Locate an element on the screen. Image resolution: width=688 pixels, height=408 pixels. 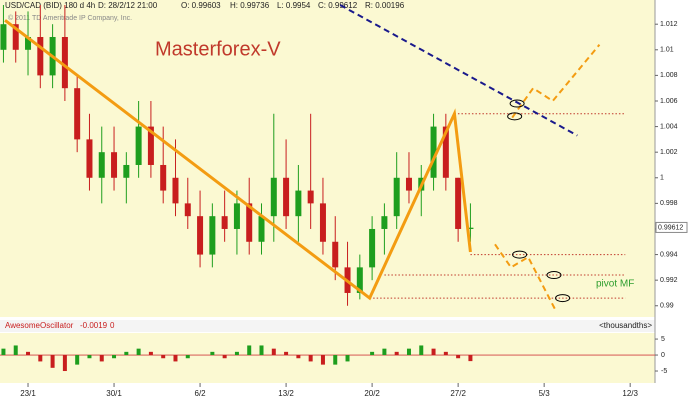
chart-title: Masterforex-V is located at coordinates (218, 49).